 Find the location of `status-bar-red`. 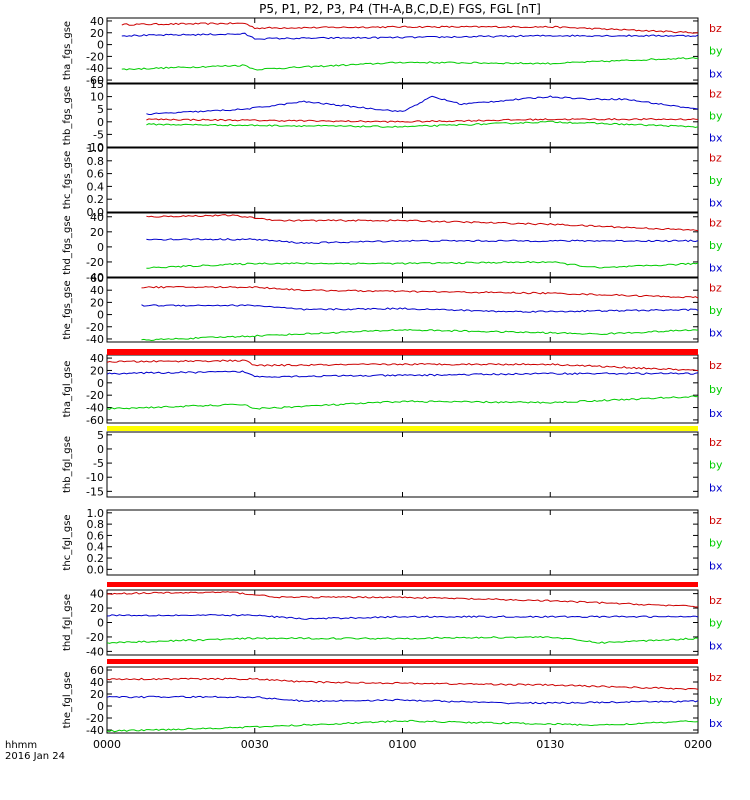

status-bar-red is located at coordinates (402, 584).